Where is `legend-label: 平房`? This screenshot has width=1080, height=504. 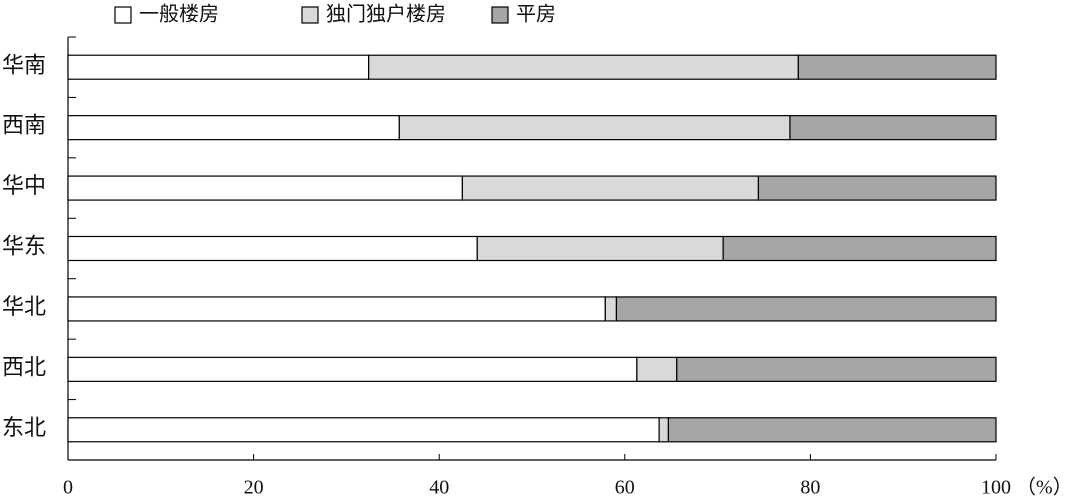
legend-label: 平房 is located at coordinates (536, 14).